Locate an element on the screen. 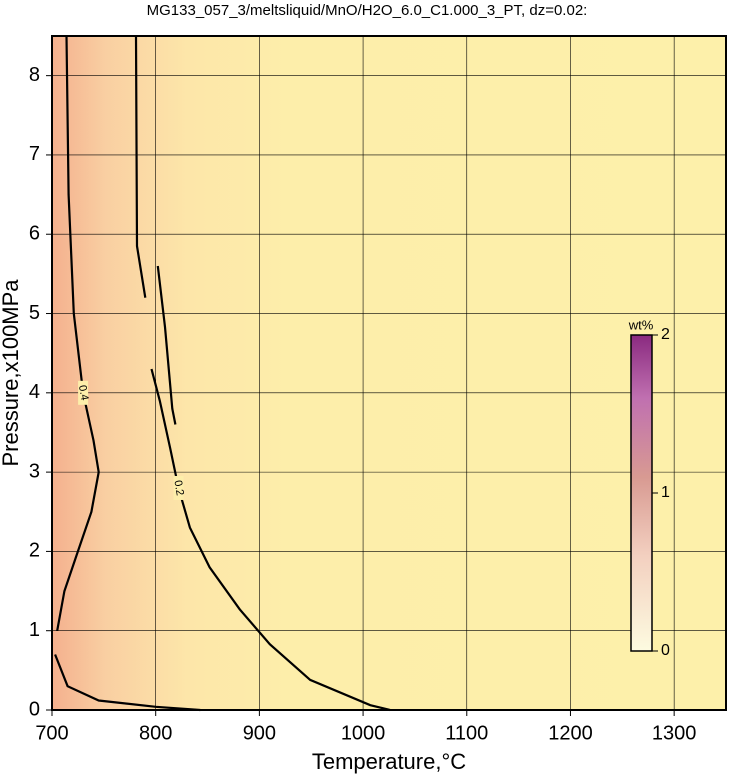 This screenshot has width=734, height=776. x-tick-label: 700 is located at coordinates (51, 733).